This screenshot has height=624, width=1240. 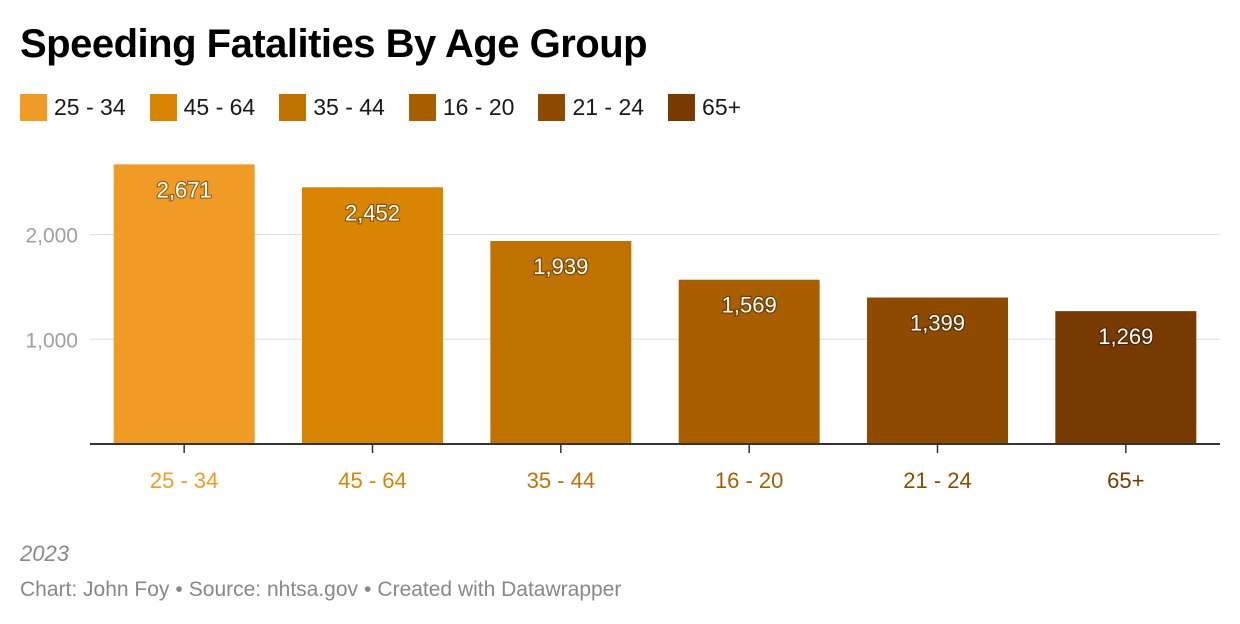 What do you see at coordinates (90, 107) in the screenshot?
I see `legend-label: 25 - 34` at bounding box center [90, 107].